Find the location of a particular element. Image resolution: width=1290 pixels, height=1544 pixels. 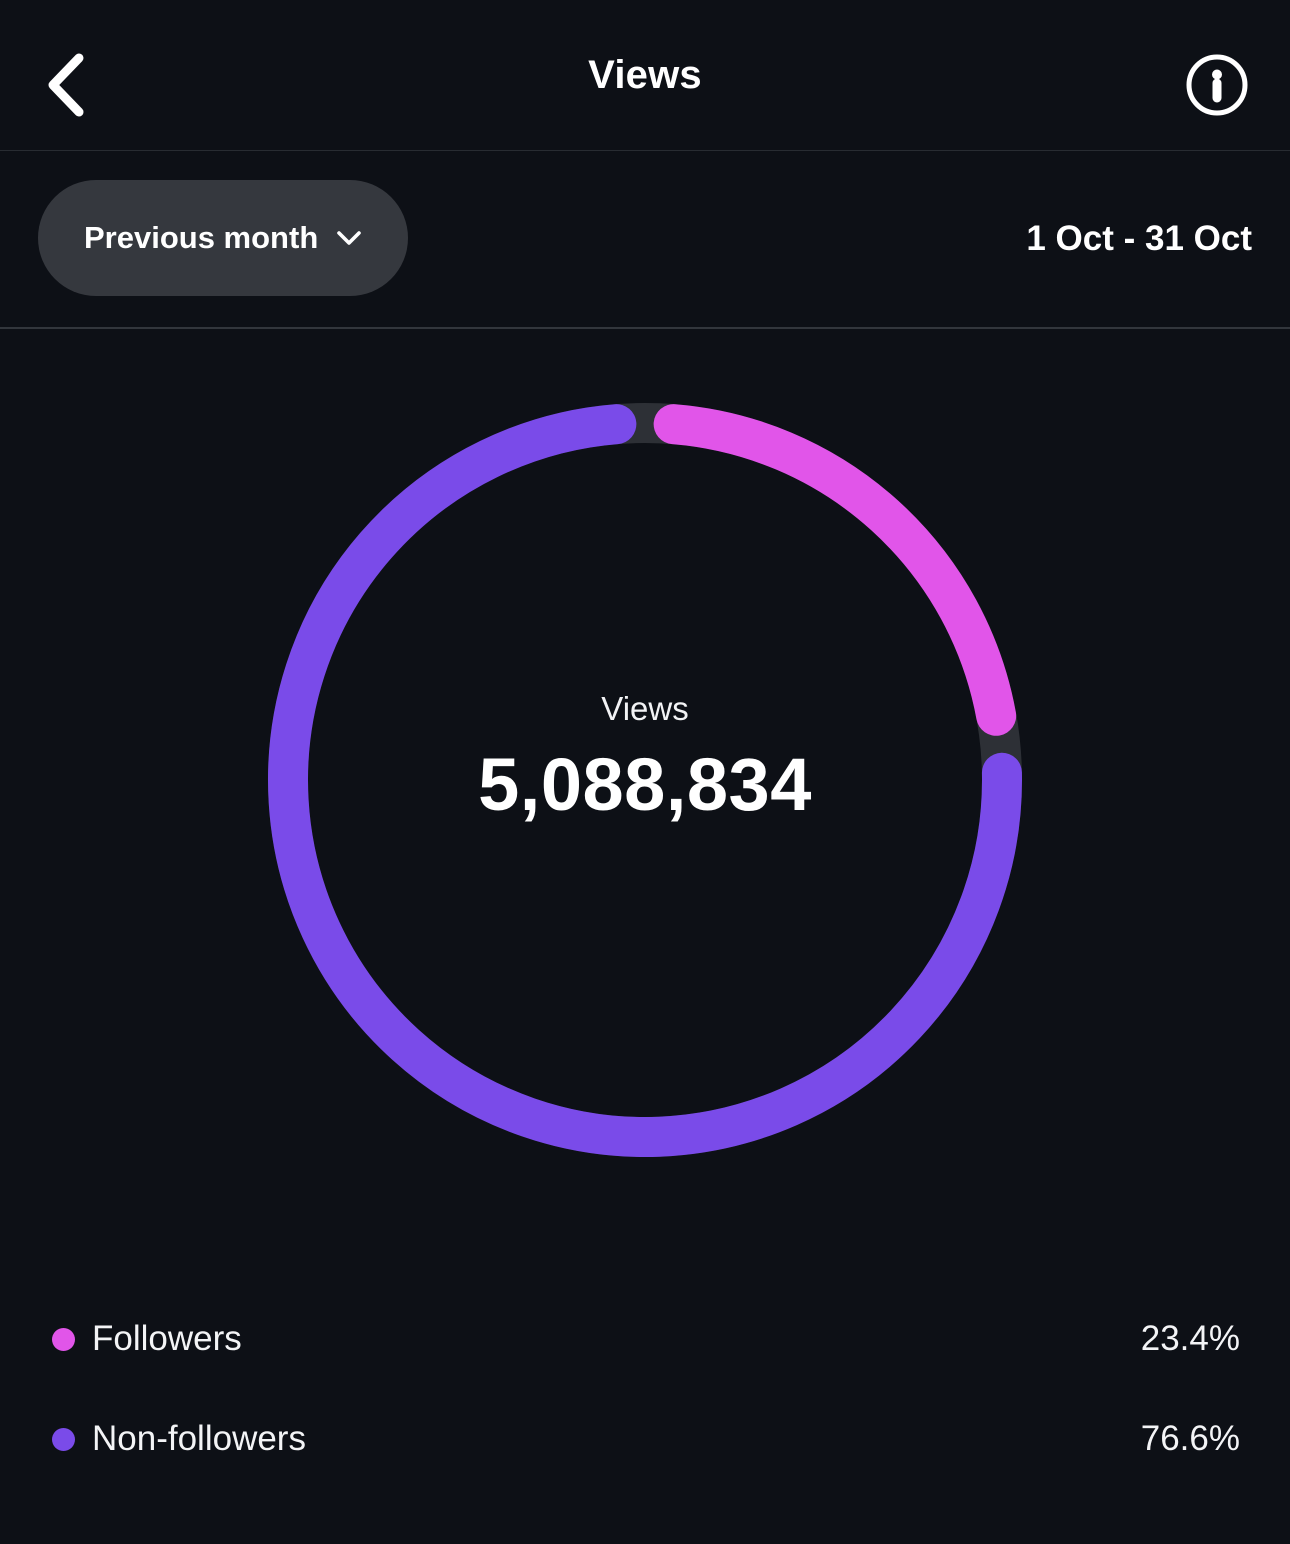

top-bar: Views is located at coordinates (645, 75).